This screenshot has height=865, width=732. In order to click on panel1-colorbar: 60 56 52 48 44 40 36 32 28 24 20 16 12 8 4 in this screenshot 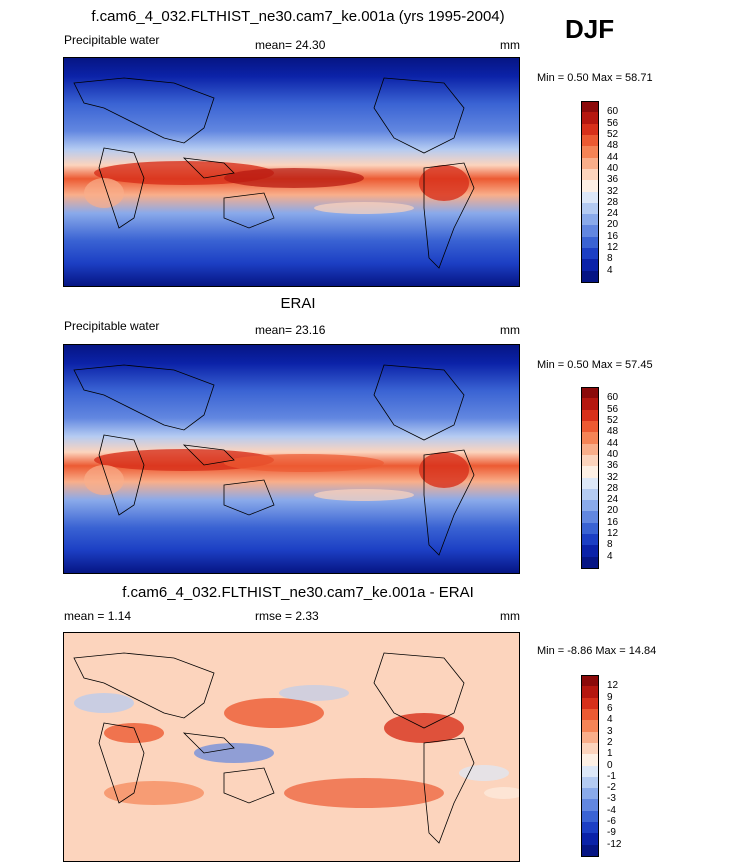, I will do `click(611, 192)`.